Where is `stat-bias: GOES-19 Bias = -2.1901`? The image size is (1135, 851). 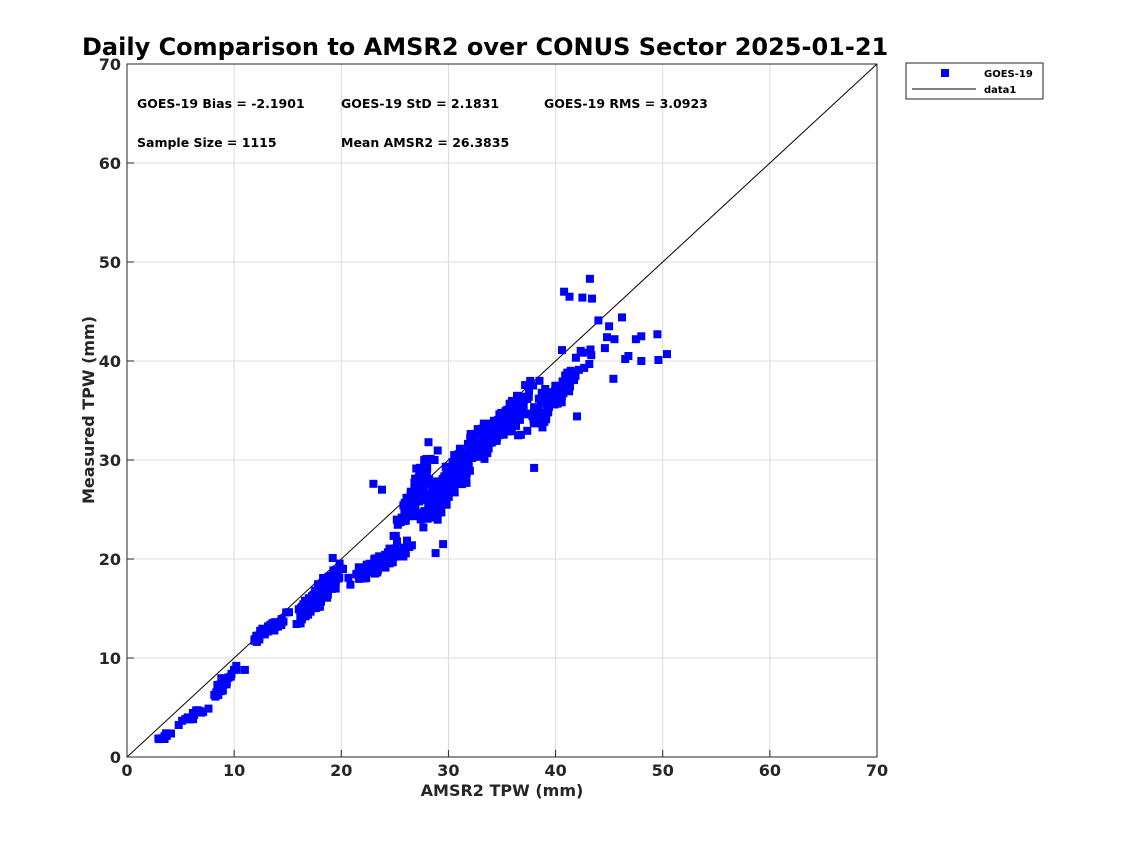
stat-bias: GOES-19 Bias = -2.1901 is located at coordinates (221, 103).